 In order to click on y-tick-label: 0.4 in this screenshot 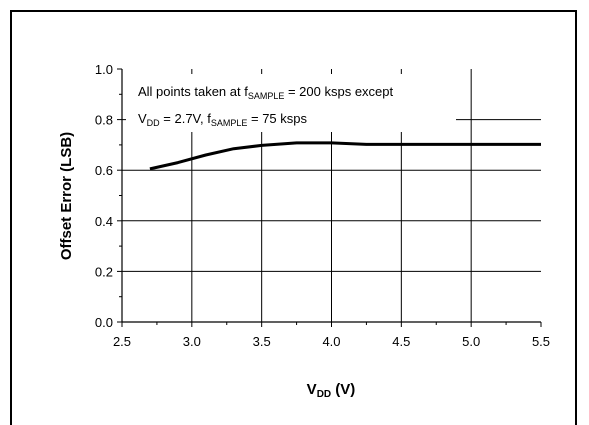, I will do `click(104, 221)`.